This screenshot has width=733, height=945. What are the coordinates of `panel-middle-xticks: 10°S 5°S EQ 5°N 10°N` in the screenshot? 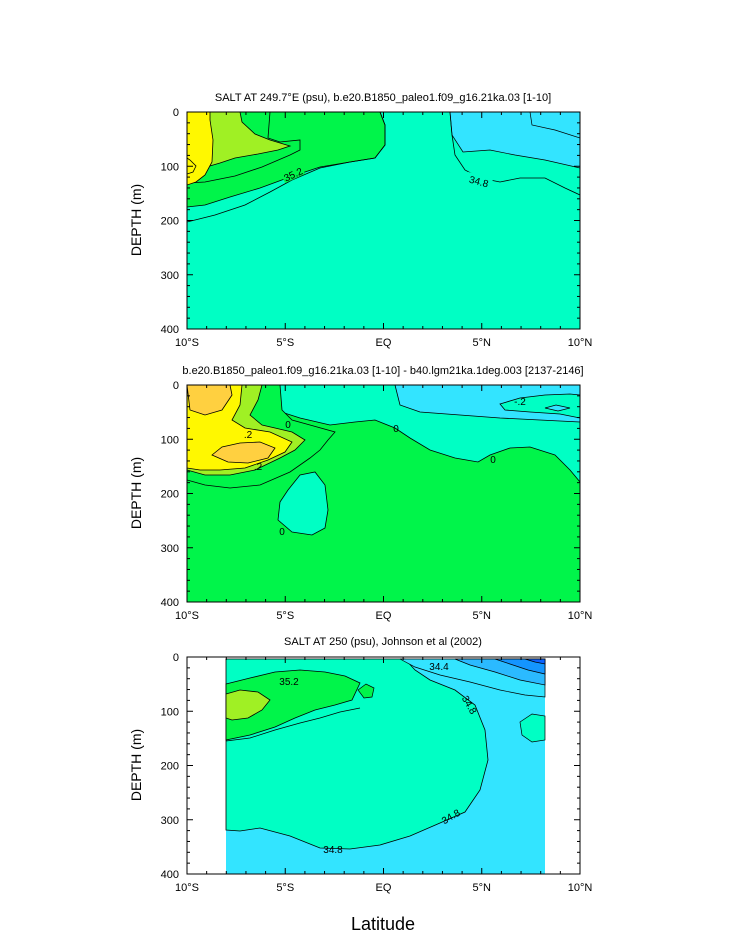 It's located at (383, 503).